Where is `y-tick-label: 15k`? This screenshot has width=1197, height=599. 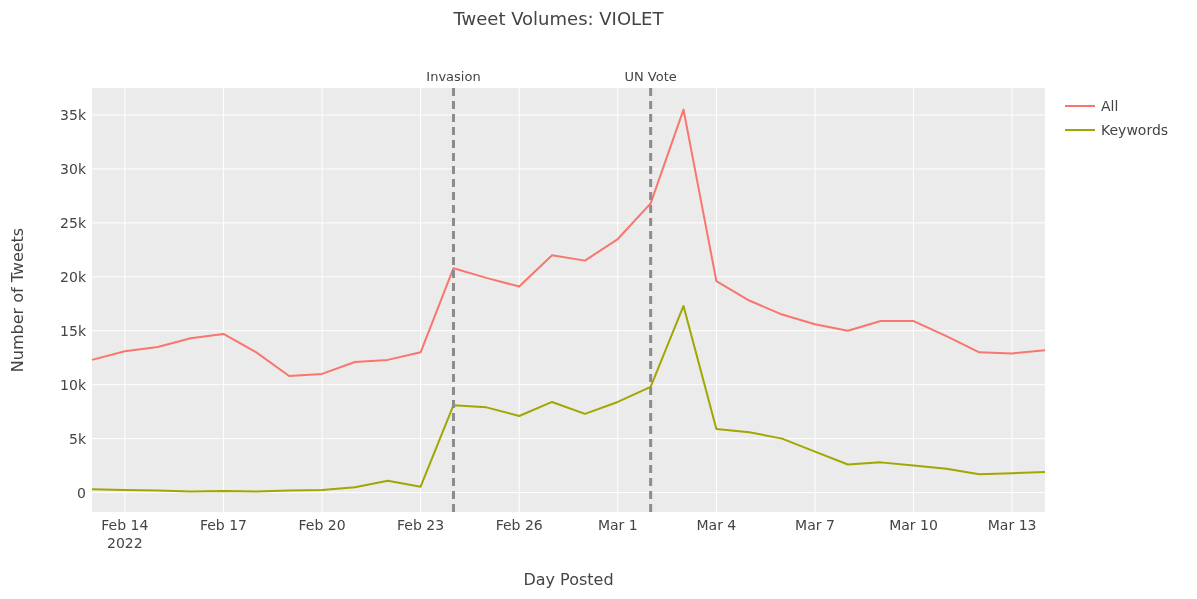 y-tick-label: 15k is located at coordinates (73, 330).